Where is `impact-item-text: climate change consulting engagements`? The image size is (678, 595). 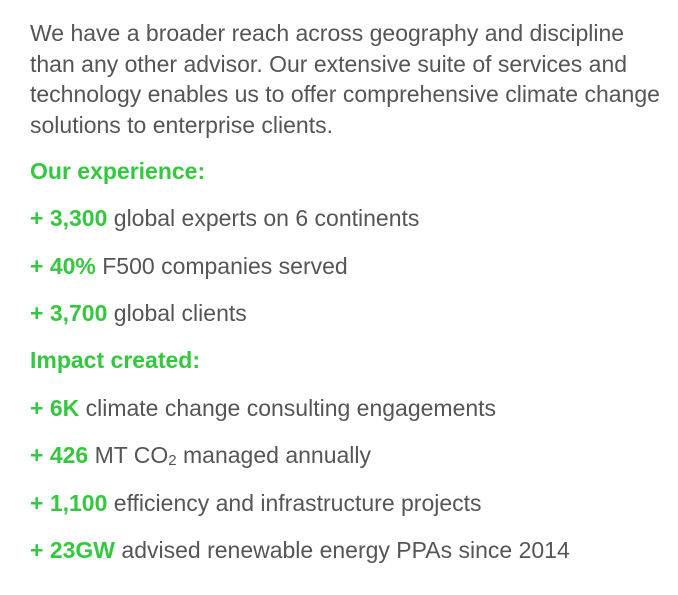 impact-item-text: climate change consulting engagements is located at coordinates (288, 408).